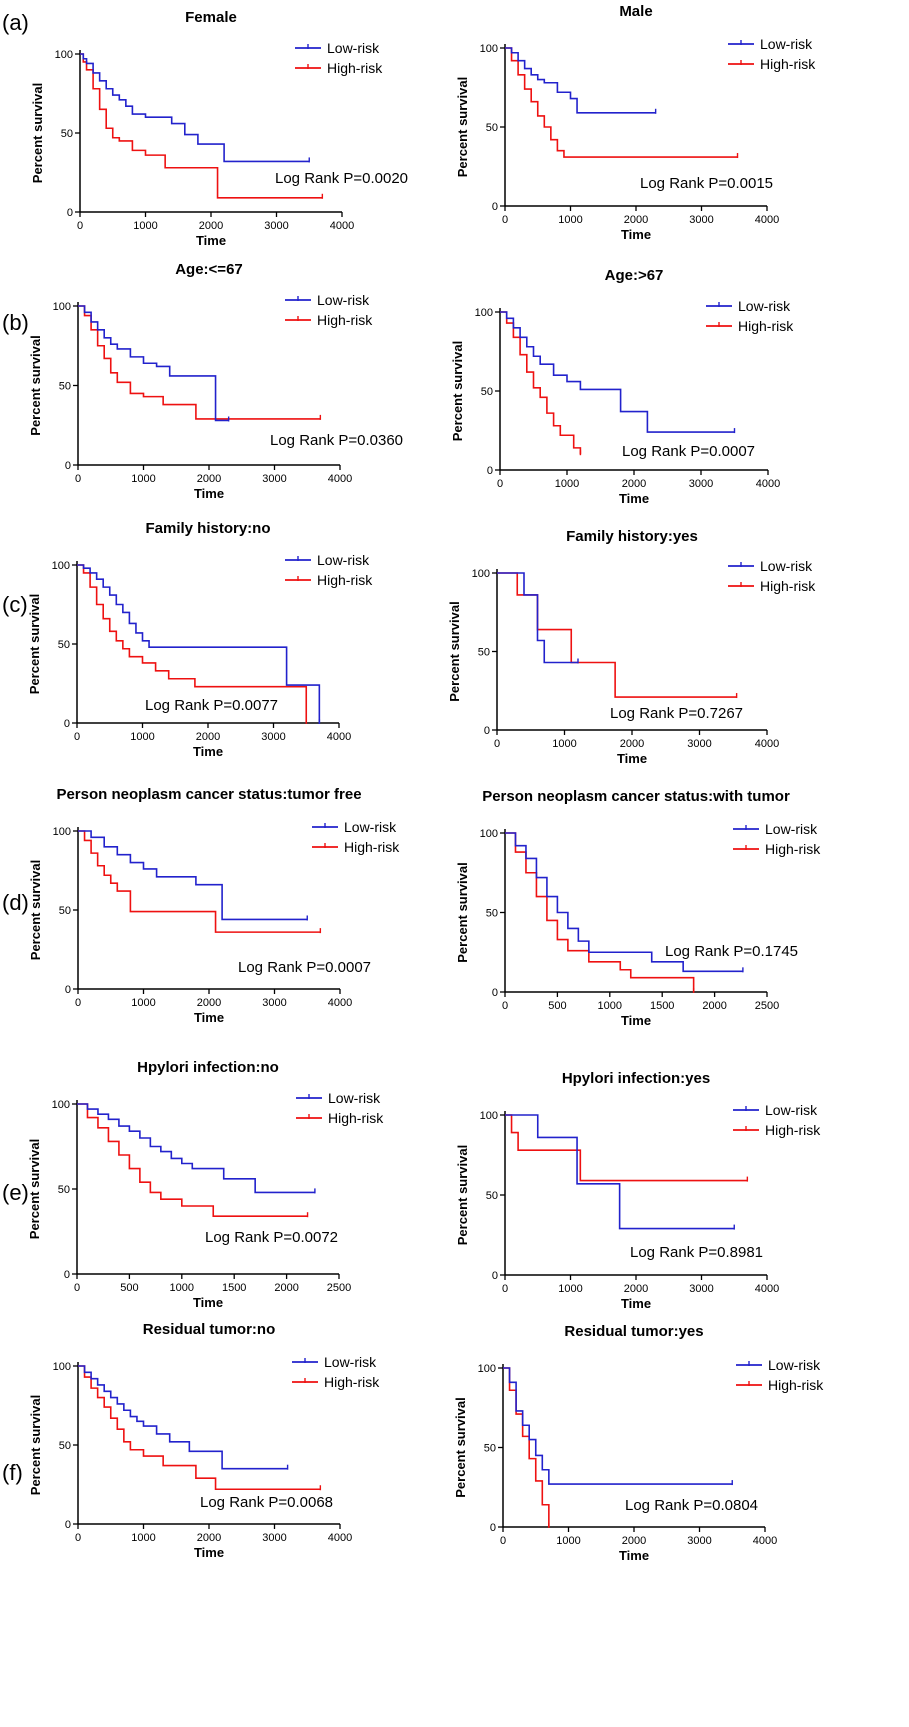  What do you see at coordinates (635, 11) in the screenshot?
I see `panel-title: Male` at bounding box center [635, 11].